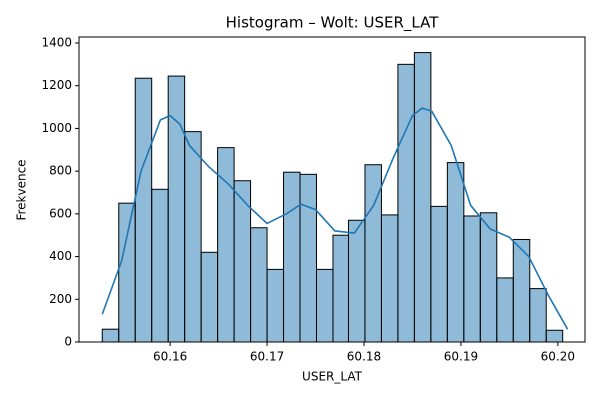 The width and height of the screenshot is (600, 404). Describe the element at coordinates (333, 23) in the screenshot. I see `chart-title: Histogram – Wolt: USER_LAT` at that location.